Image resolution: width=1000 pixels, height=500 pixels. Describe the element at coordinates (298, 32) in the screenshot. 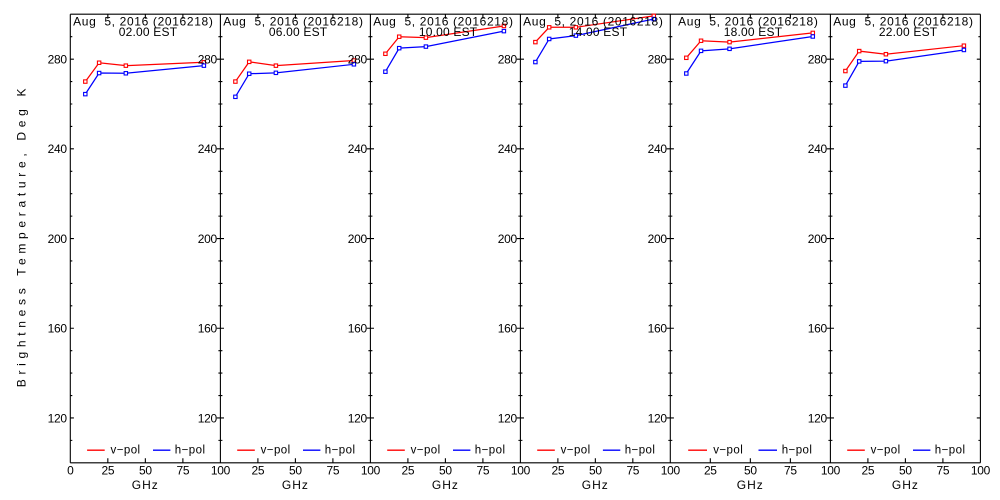

I see `svg-text: 06.00 EST` at that location.